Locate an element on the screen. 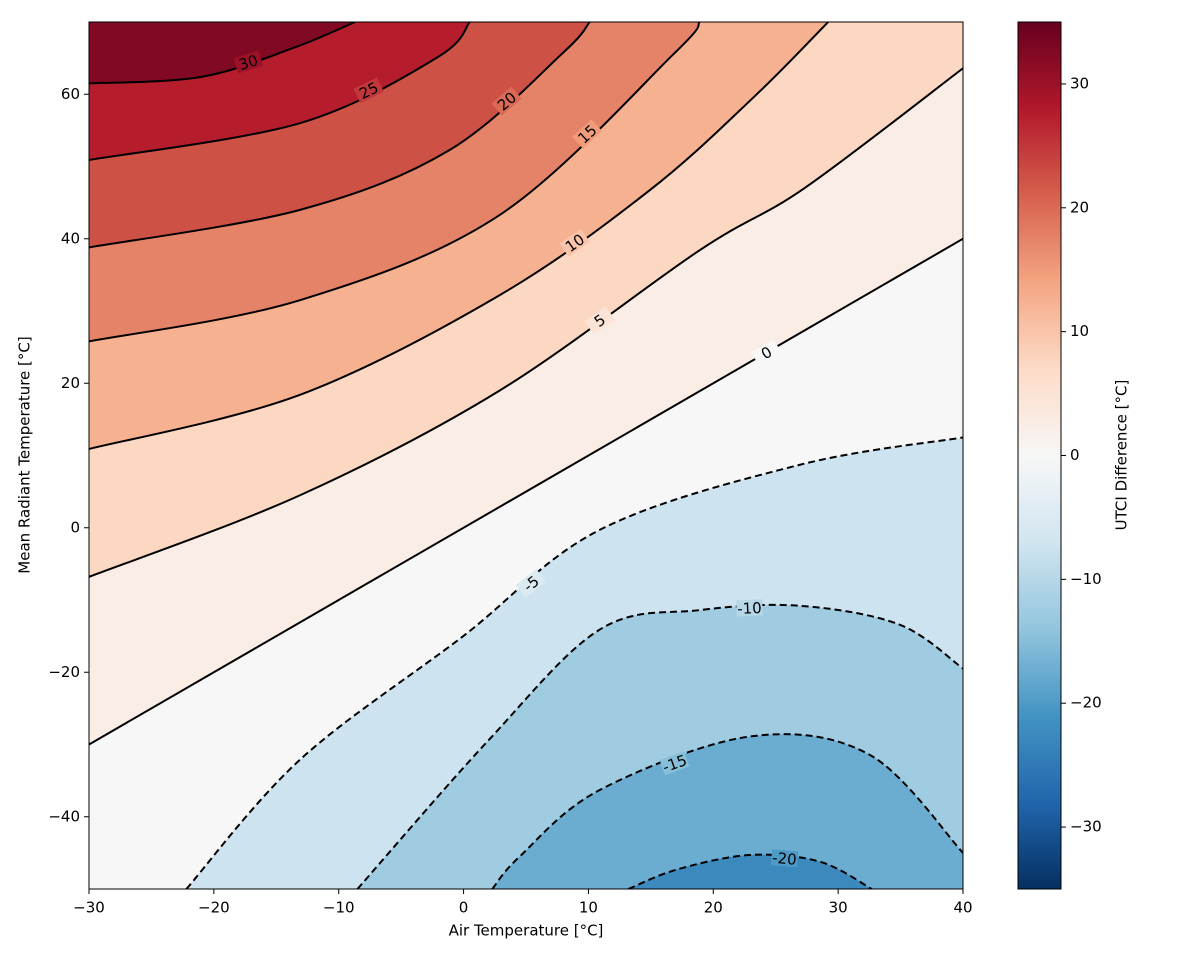 The width and height of the screenshot is (1200, 960). contour-label-group: 0 is located at coordinates (766, 352).